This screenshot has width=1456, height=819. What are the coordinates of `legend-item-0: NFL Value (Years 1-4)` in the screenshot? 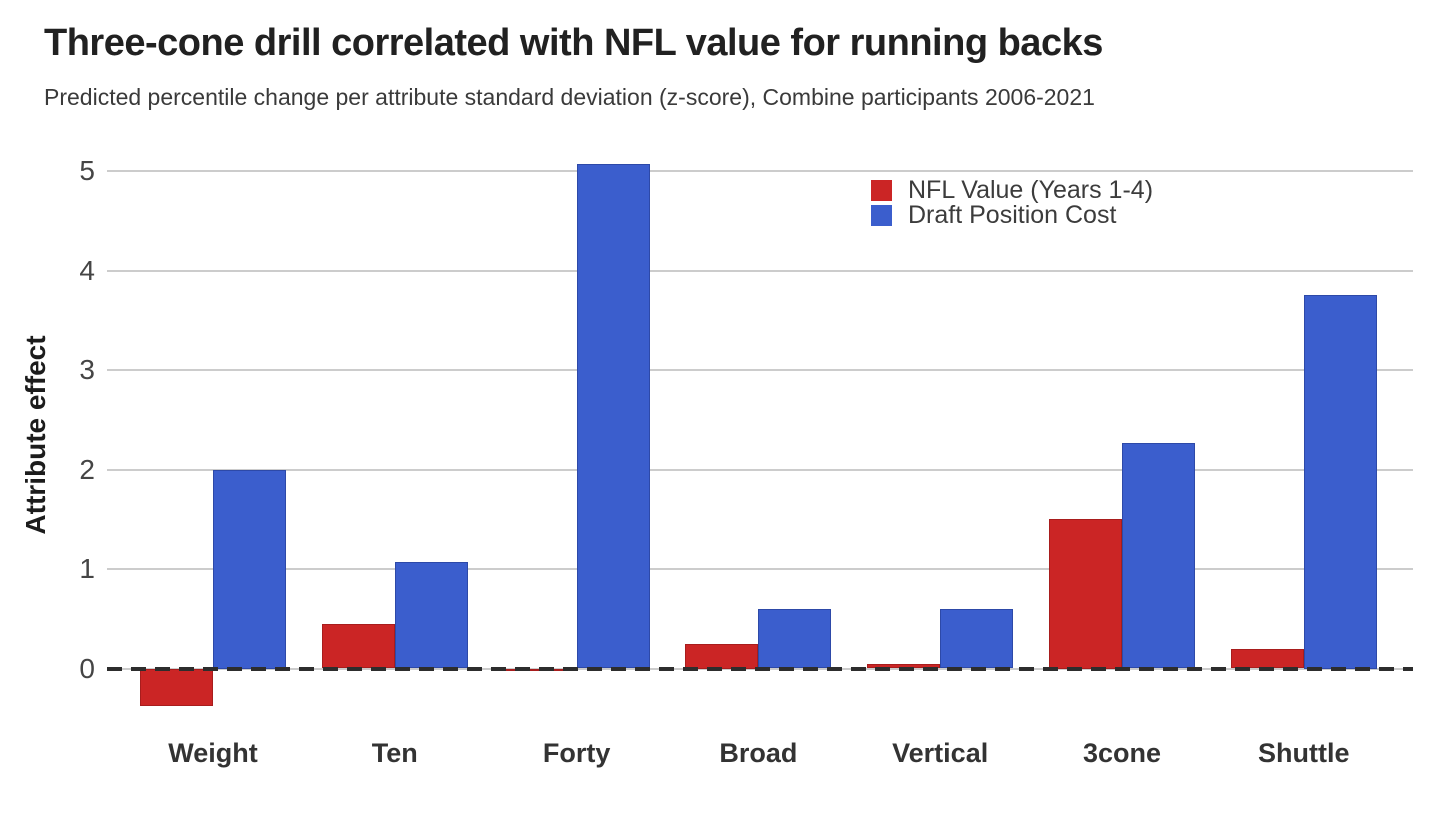 It's located at (1012, 190).